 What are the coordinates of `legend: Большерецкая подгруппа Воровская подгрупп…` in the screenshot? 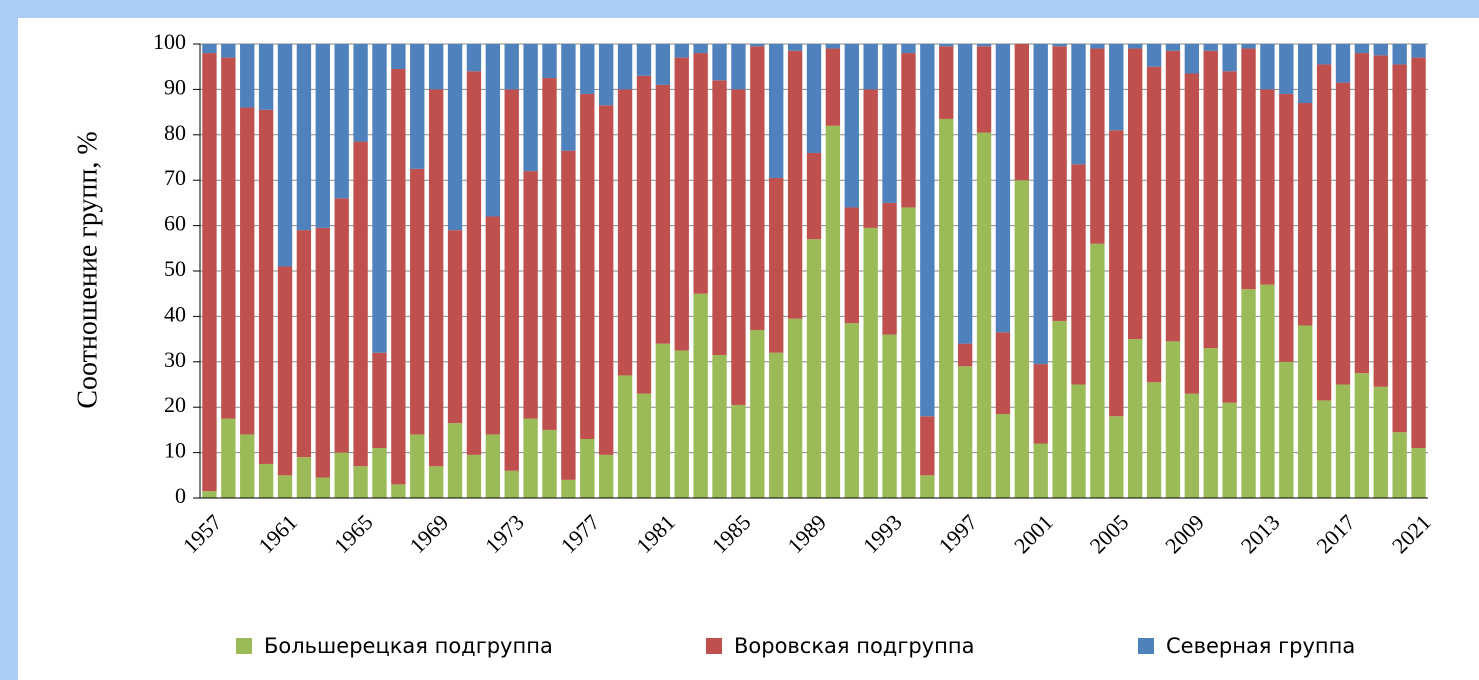 It's located at (795, 646).